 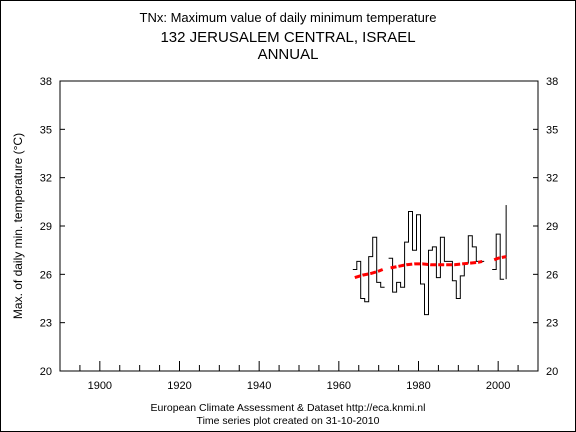 I want to click on y-tick-label-right: 20, so click(x=552, y=372).